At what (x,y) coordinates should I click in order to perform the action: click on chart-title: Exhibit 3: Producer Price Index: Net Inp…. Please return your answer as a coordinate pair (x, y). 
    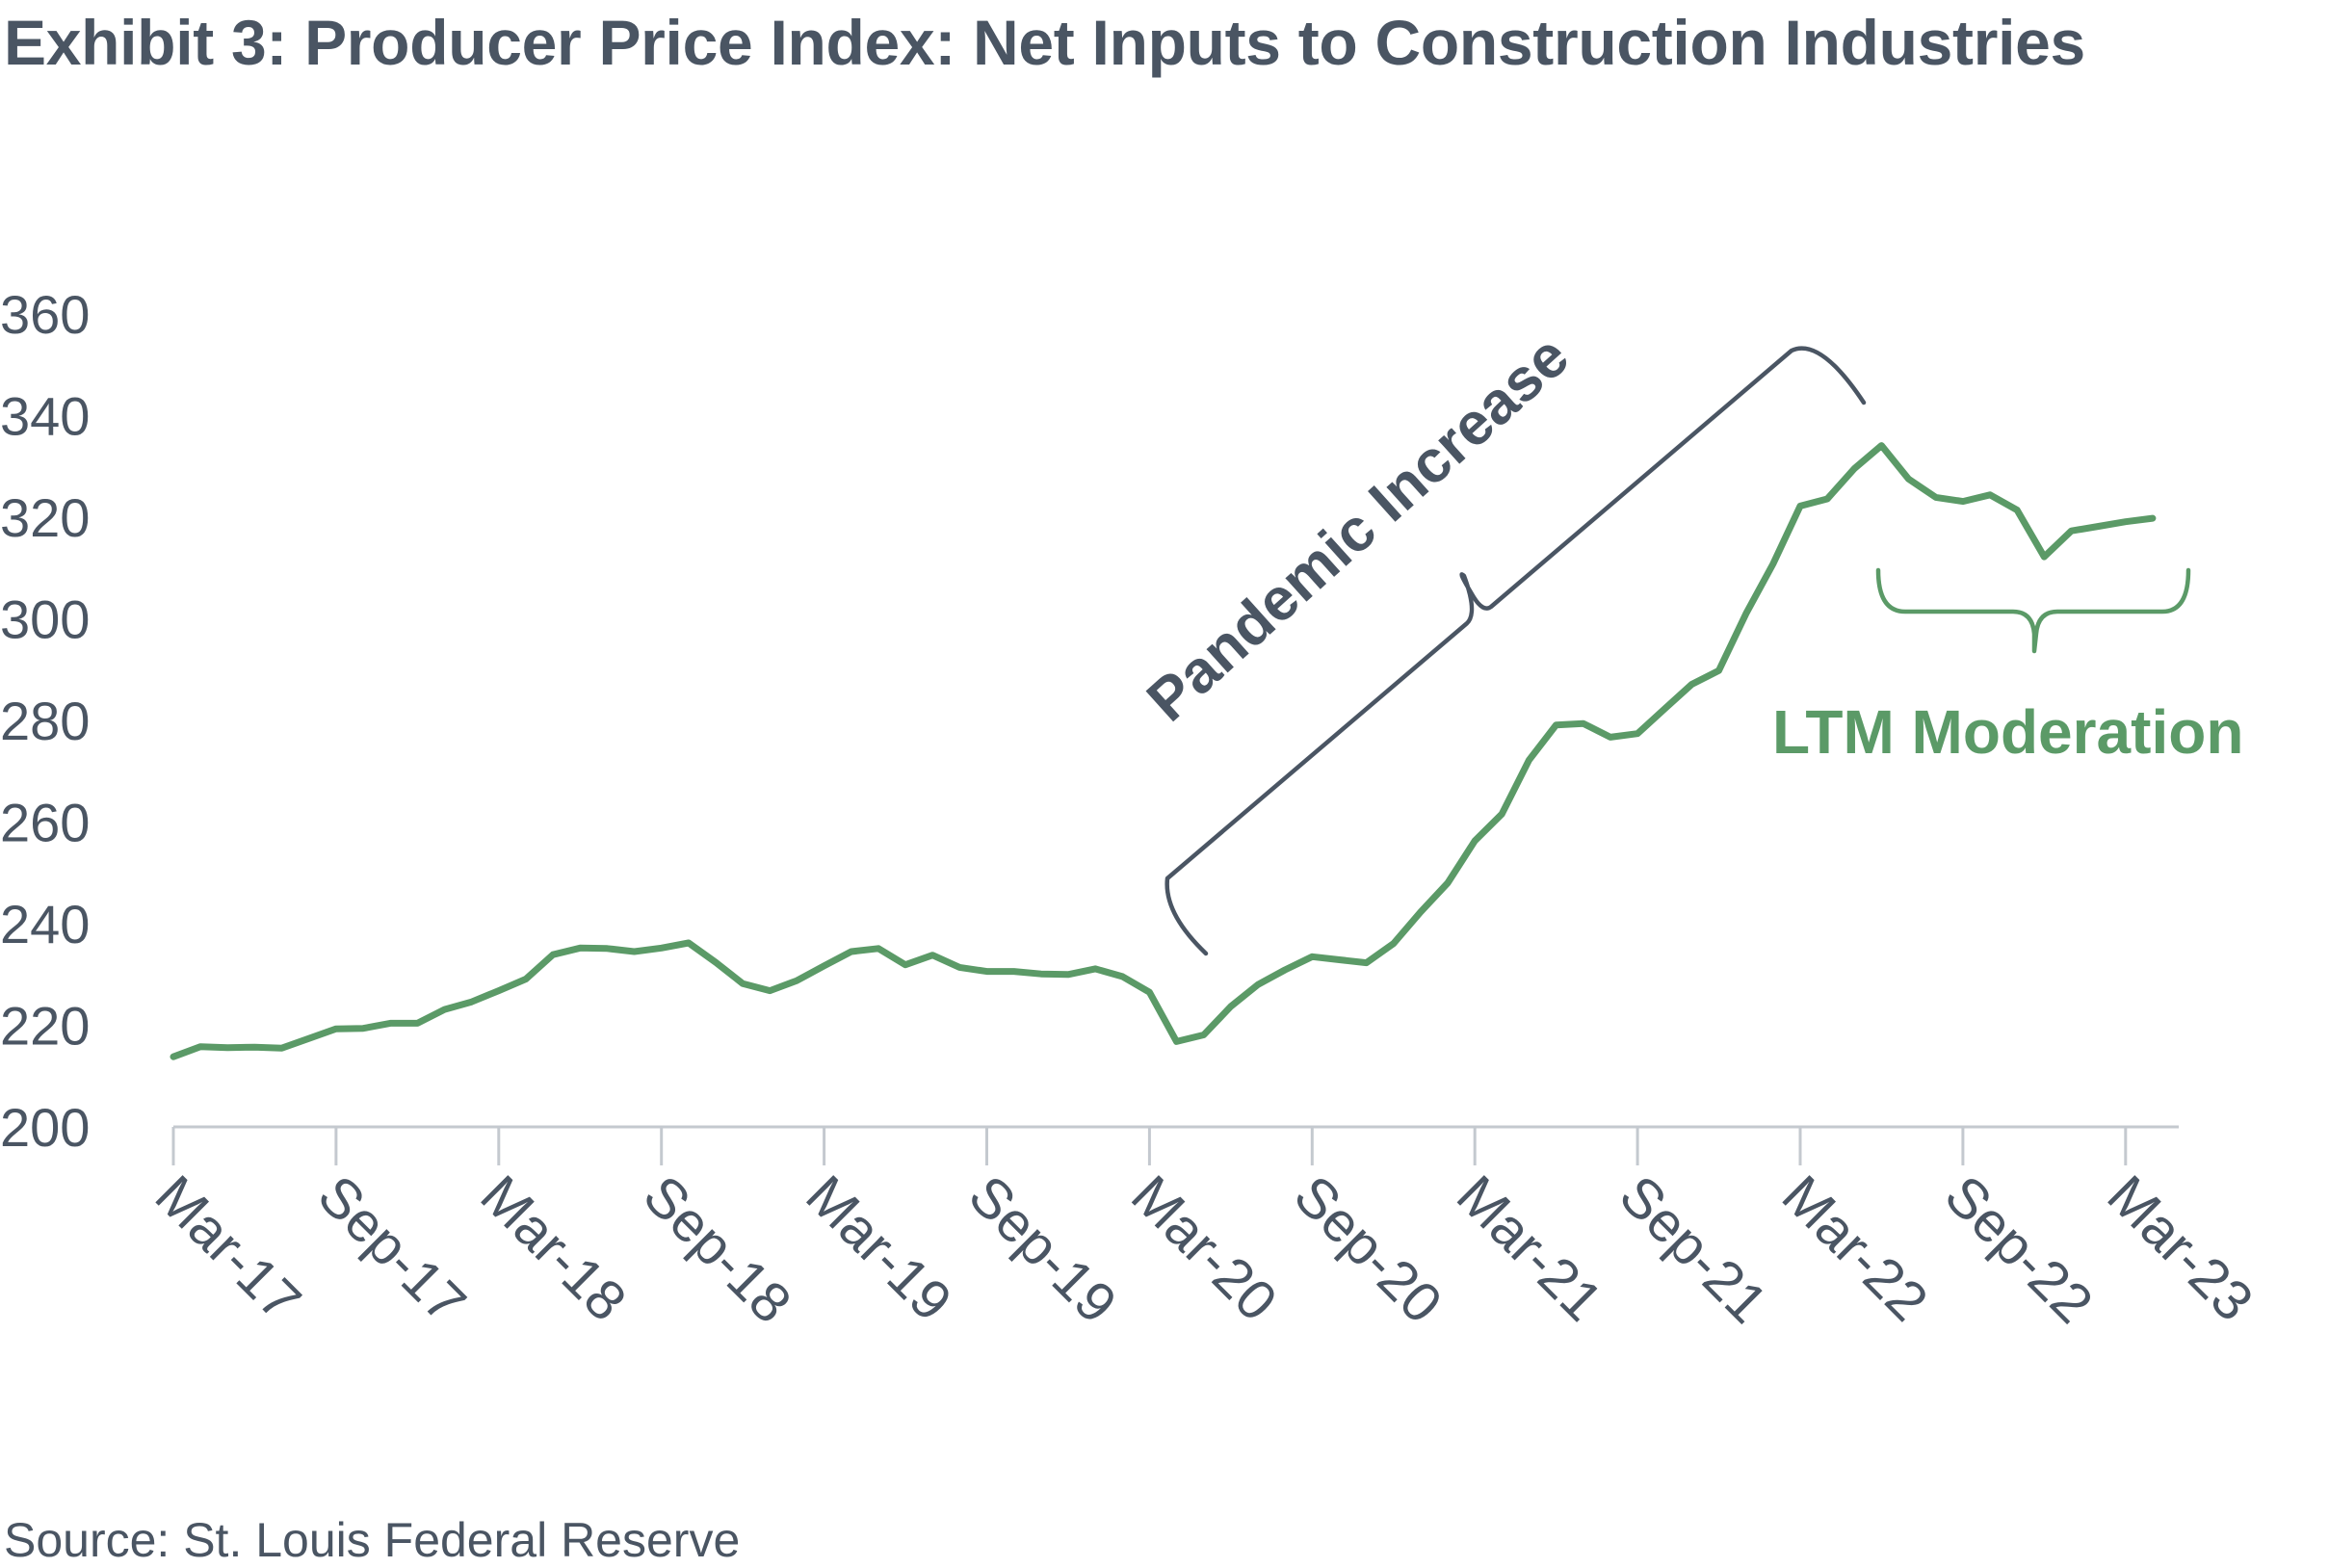
    Looking at the image, I should click on (1044, 42).